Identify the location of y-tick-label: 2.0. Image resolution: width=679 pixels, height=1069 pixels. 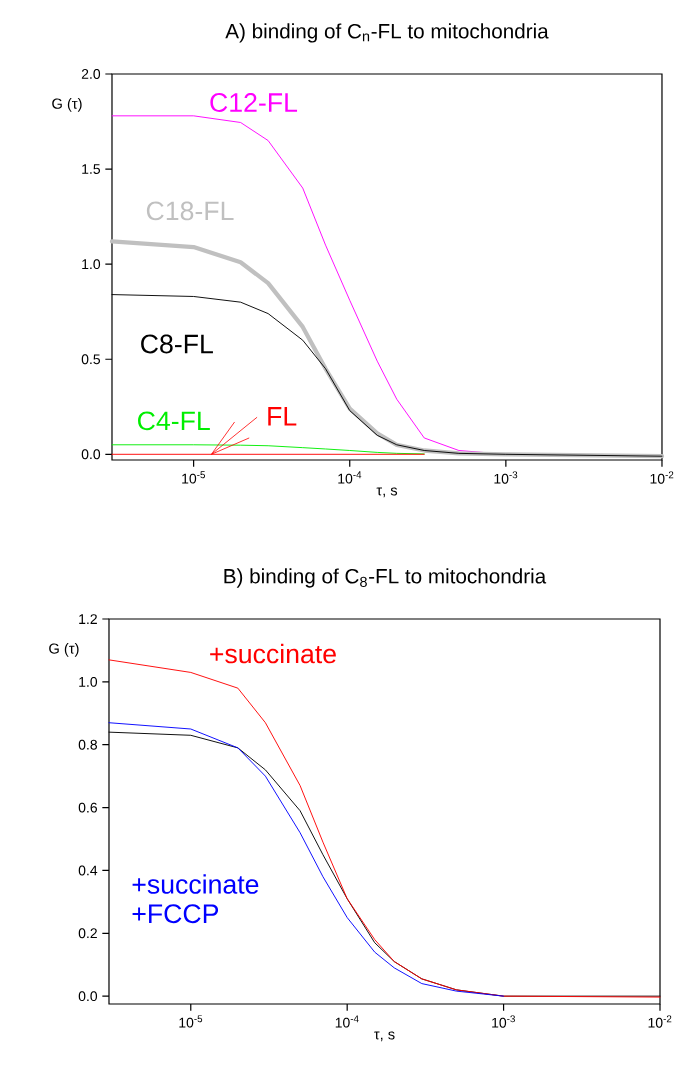
(91, 74).